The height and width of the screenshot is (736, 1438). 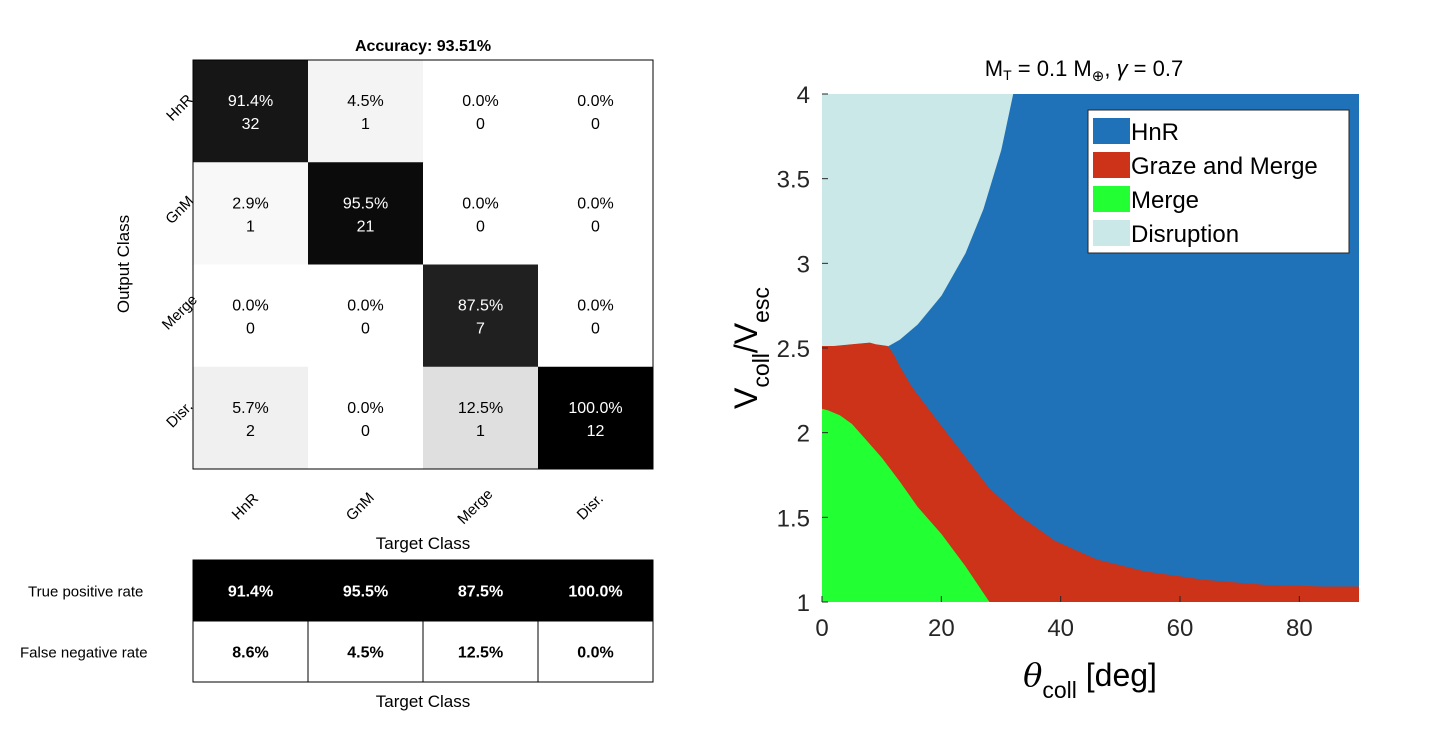 I want to click on summary-target-class-label: Target Class, so click(x=423, y=701).